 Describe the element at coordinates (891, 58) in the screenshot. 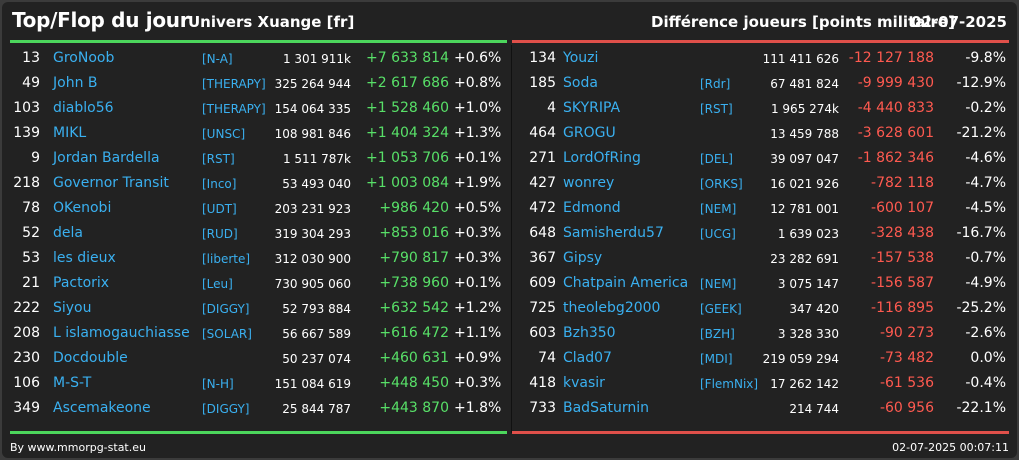

I see `points-difference: -12 127 188` at that location.